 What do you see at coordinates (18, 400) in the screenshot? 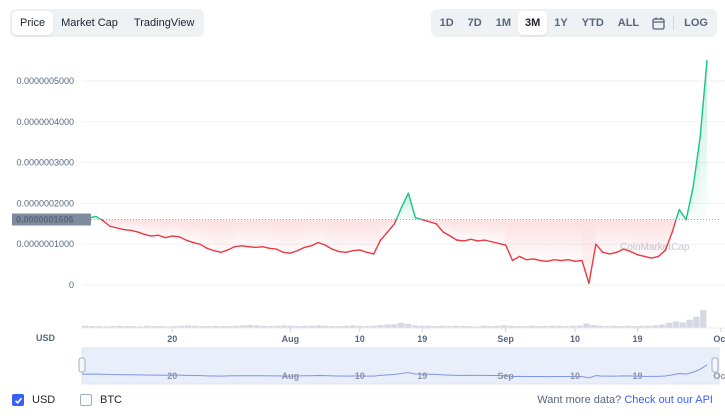
I see `checkbox-checked-icon` at bounding box center [18, 400].